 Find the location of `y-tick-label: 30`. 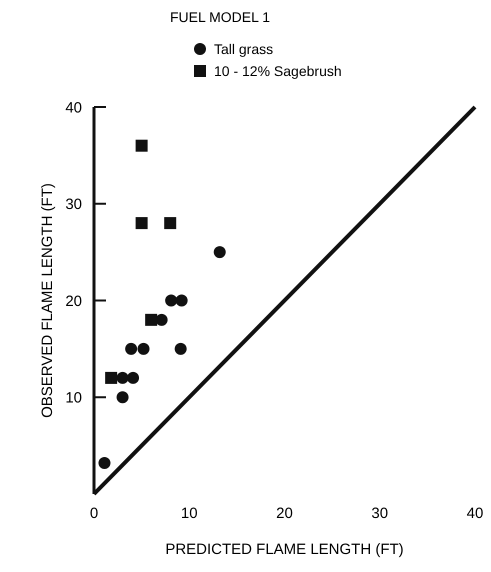

y-tick-label: 30 is located at coordinates (73, 204).